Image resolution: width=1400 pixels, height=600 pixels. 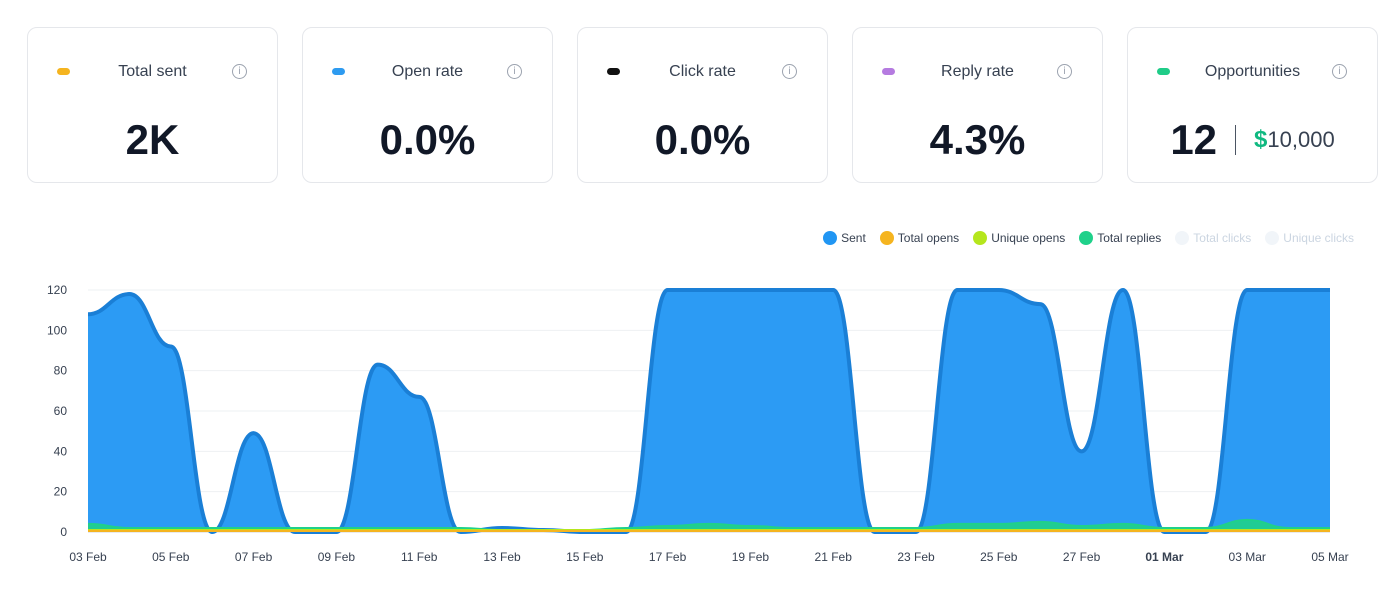 I want to click on x-tick-label: 17 Feb, so click(x=668, y=557).